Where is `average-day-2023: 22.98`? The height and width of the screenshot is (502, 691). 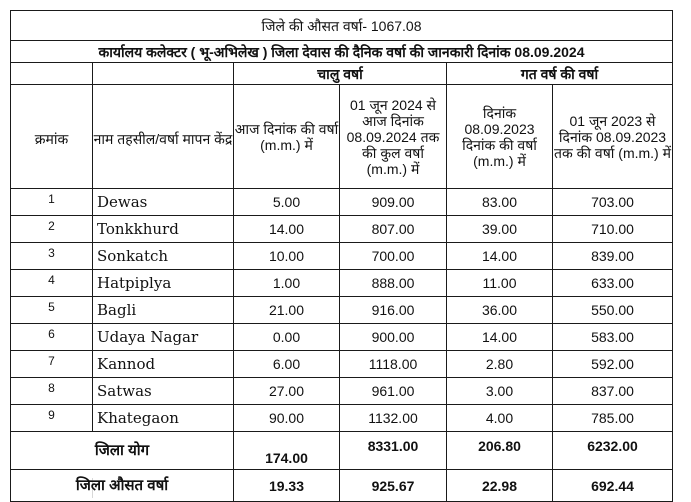
average-day-2023: 22.98 is located at coordinates (499, 485).